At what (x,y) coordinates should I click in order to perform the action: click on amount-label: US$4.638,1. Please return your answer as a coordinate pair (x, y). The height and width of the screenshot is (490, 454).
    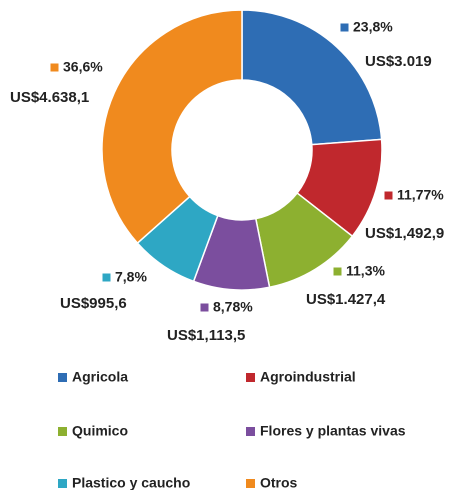
    Looking at the image, I should click on (49, 97).